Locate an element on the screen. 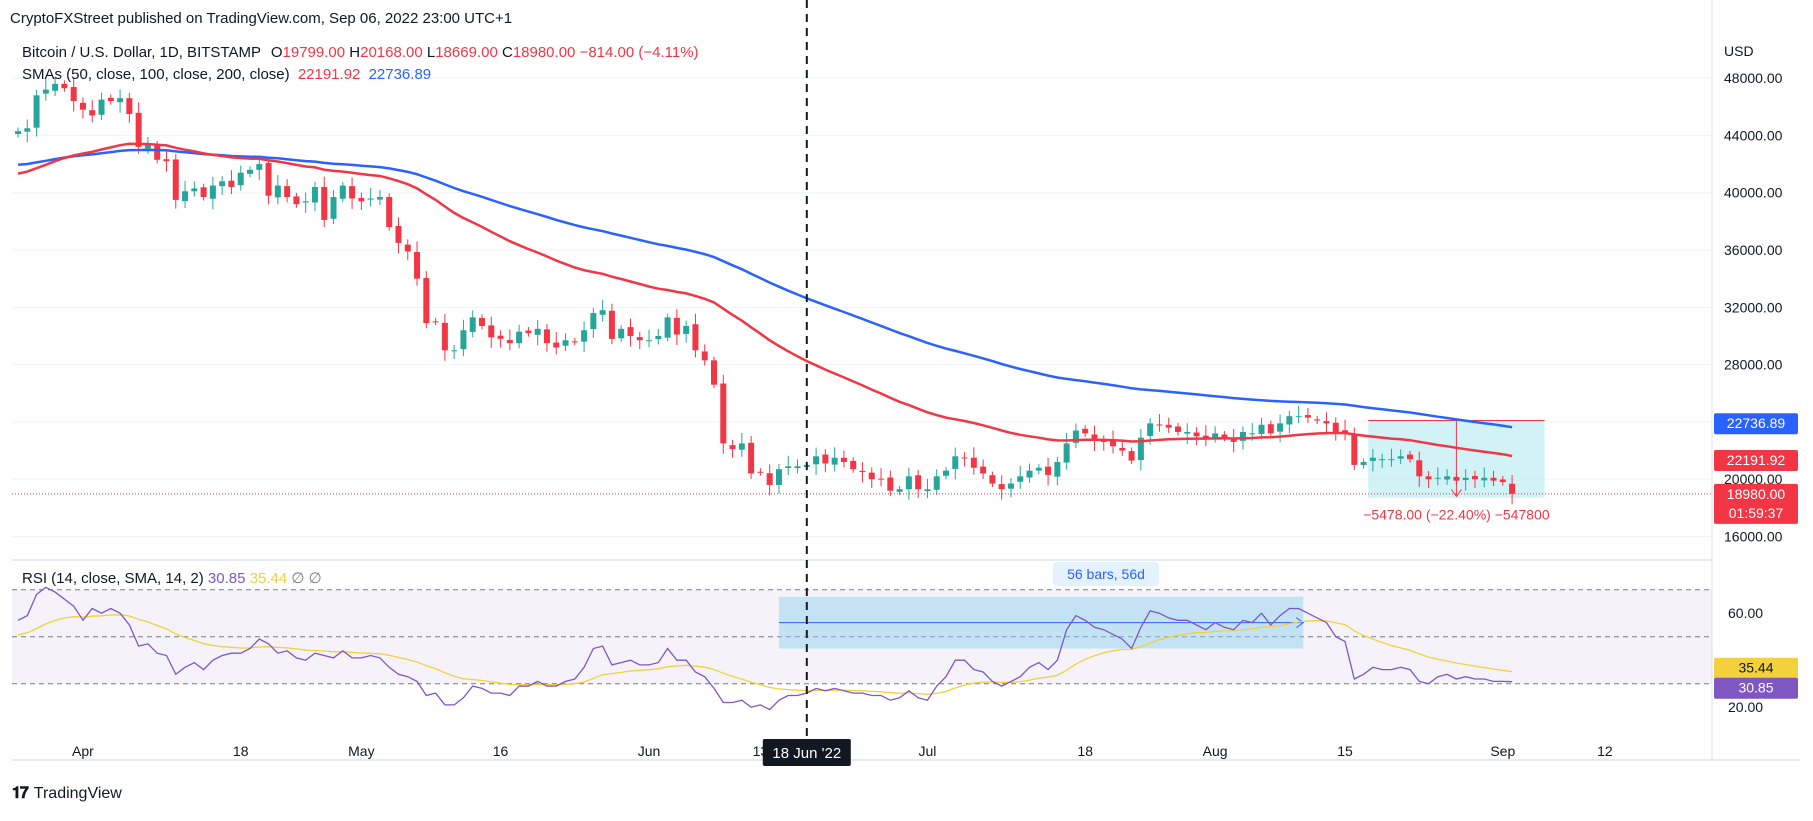  x-tick-label: Jul is located at coordinates (927, 751).